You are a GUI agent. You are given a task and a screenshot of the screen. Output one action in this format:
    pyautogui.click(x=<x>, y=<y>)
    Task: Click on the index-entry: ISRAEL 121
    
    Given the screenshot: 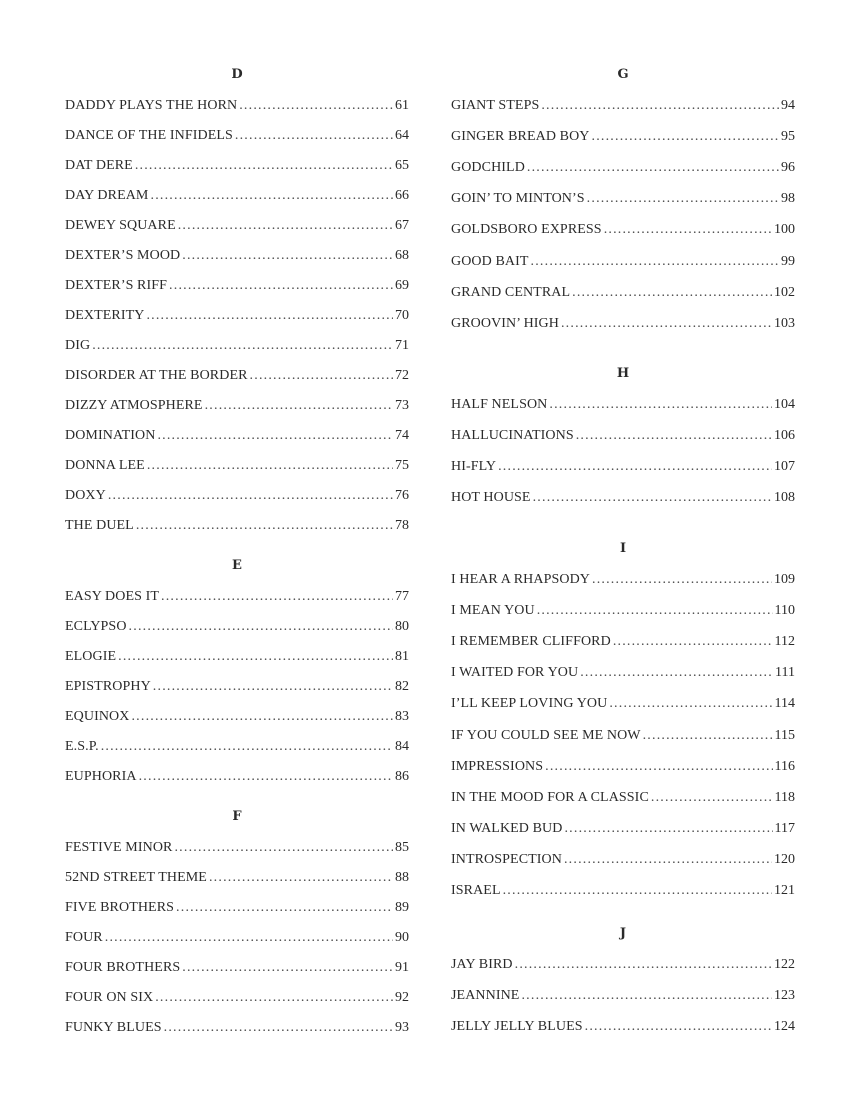 What is the action you would take?
    pyautogui.click(x=623, y=891)
    